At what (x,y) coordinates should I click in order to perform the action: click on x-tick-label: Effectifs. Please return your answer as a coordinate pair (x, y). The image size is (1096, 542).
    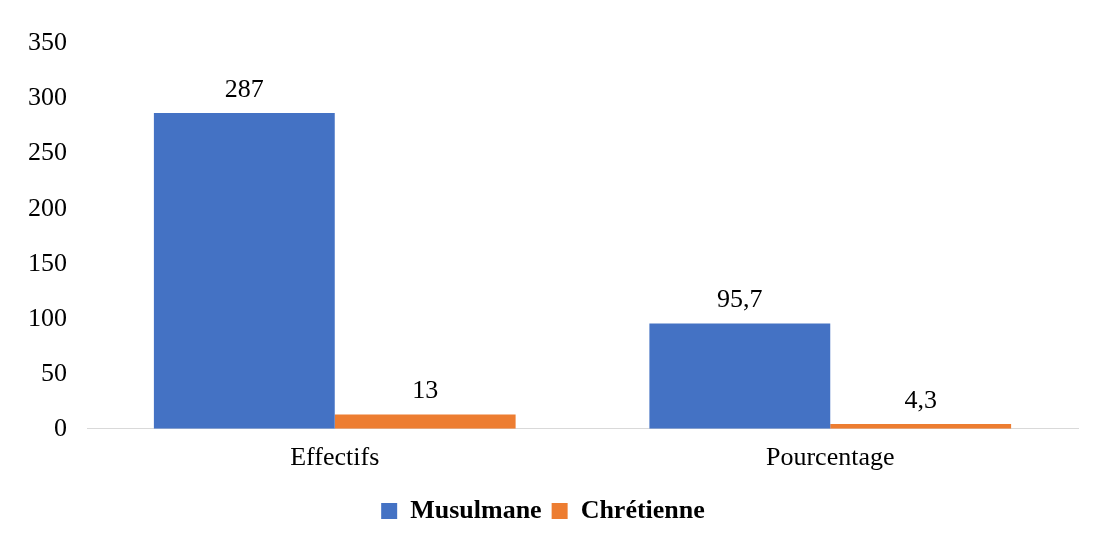
    Looking at the image, I should click on (335, 457).